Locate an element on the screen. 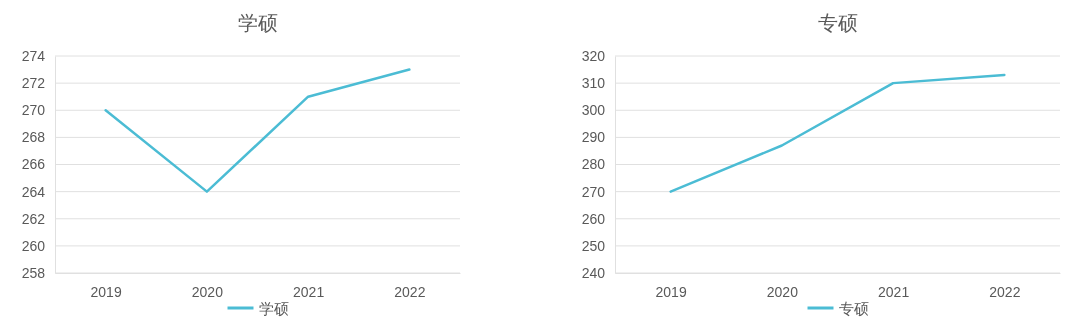 The image size is (1080, 326). y-tick-label: 250 is located at coordinates (593, 245).